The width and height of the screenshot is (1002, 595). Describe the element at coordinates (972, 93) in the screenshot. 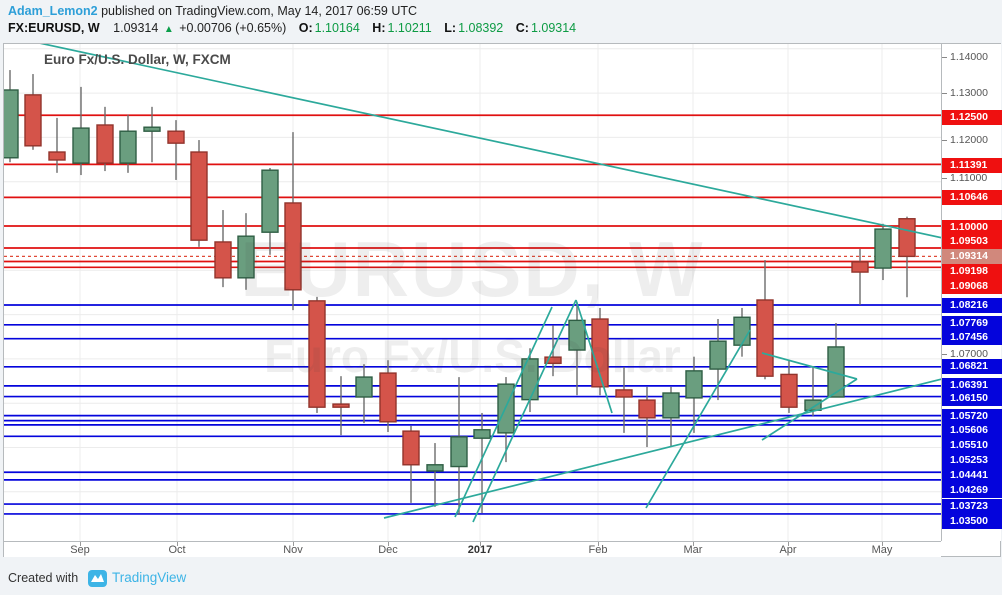

I see `price-axis-label: 1.13000` at that location.